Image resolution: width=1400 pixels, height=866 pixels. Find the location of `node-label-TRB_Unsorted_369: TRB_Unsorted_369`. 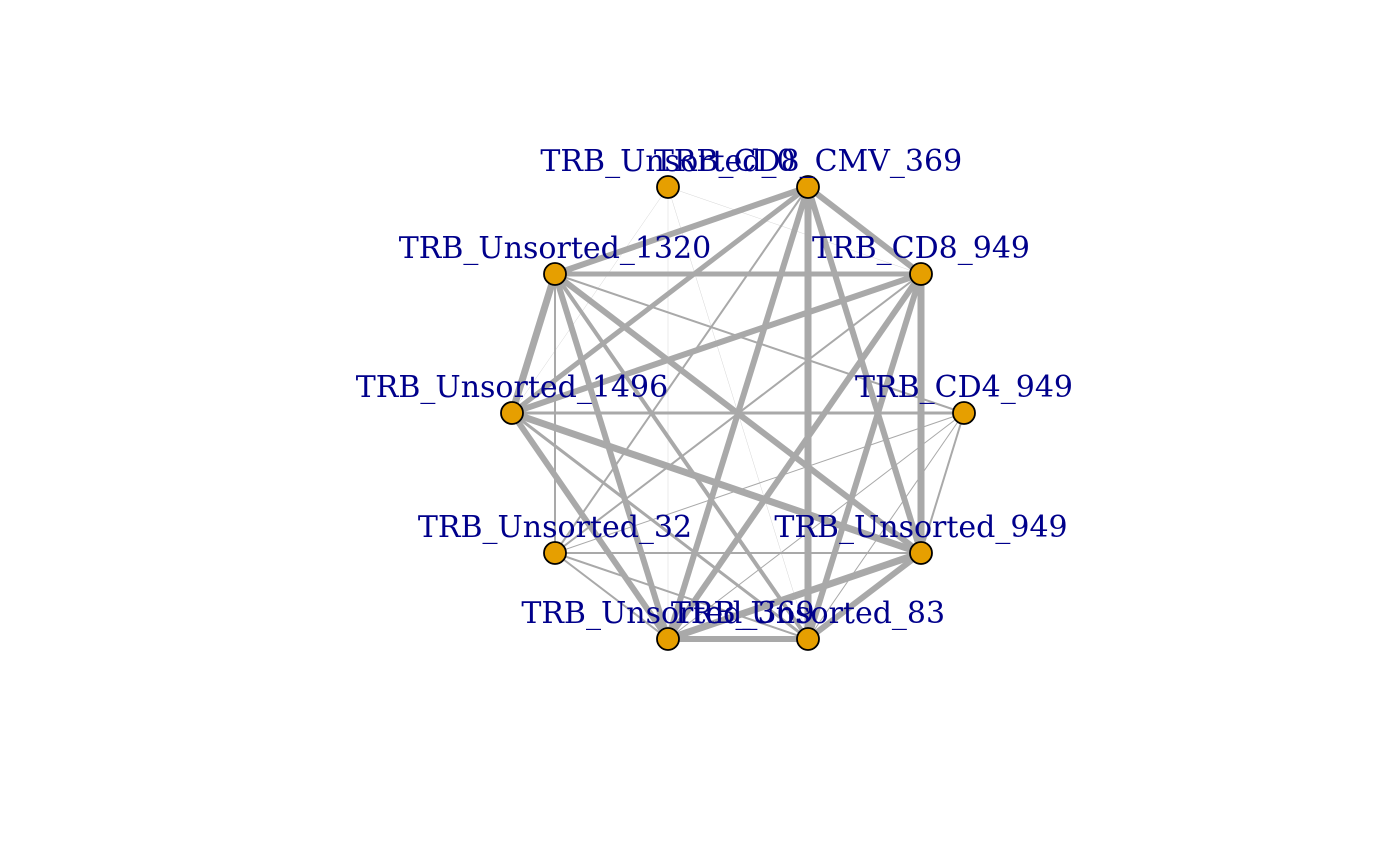

node-label-TRB_Unsorted_369: TRB_Unsorted_369 is located at coordinates (667, 613).